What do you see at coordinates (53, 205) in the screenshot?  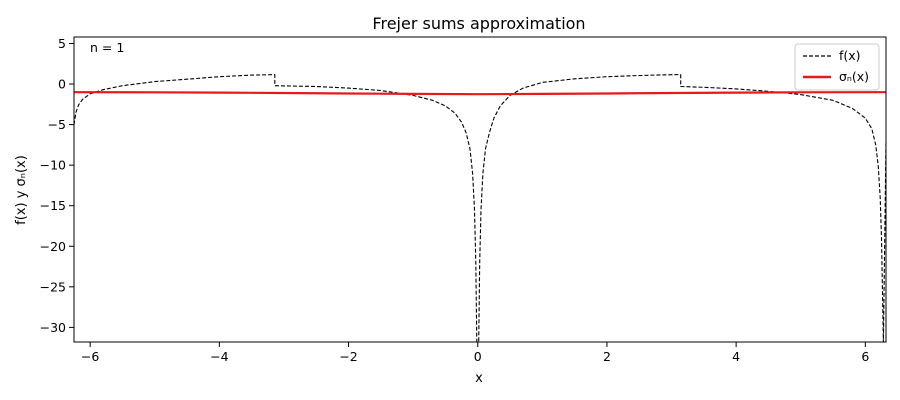 I see `y-tick-label: −15` at bounding box center [53, 205].